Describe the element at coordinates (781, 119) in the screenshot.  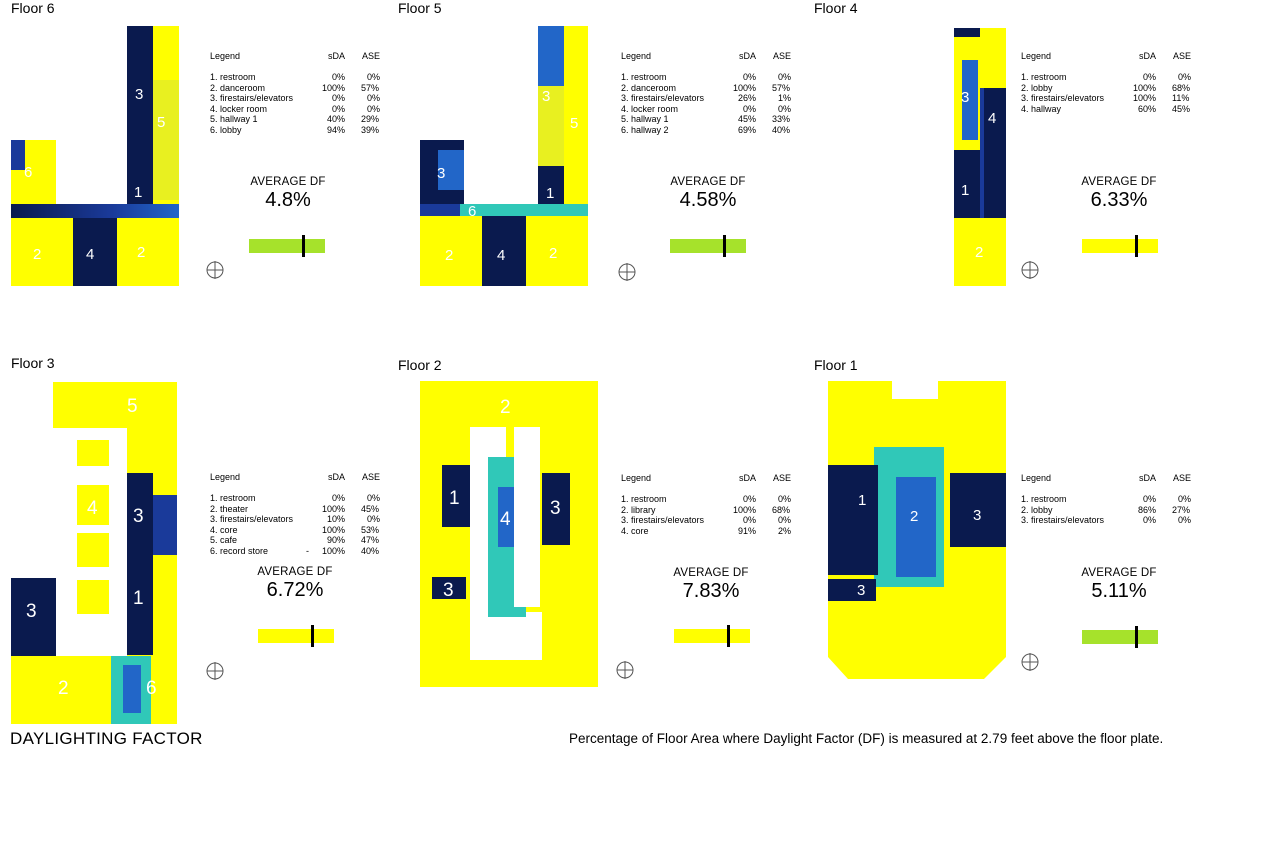
I see `room-ase: 33%` at that location.